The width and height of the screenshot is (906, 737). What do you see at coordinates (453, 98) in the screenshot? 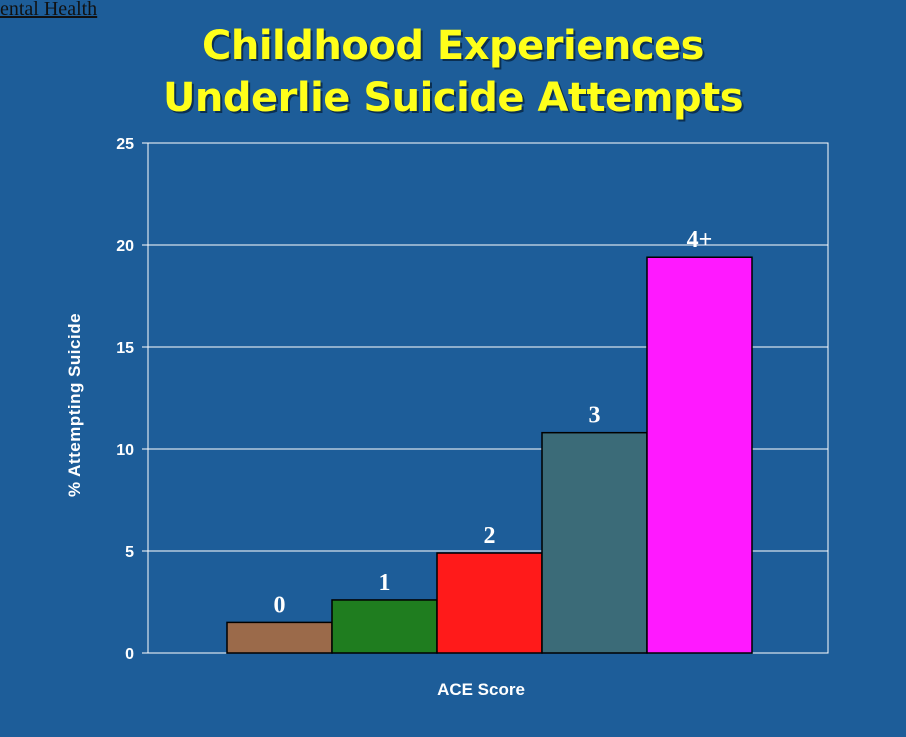
I see `chart-title-line-2: Underlie Suicide Attempts` at bounding box center [453, 98].